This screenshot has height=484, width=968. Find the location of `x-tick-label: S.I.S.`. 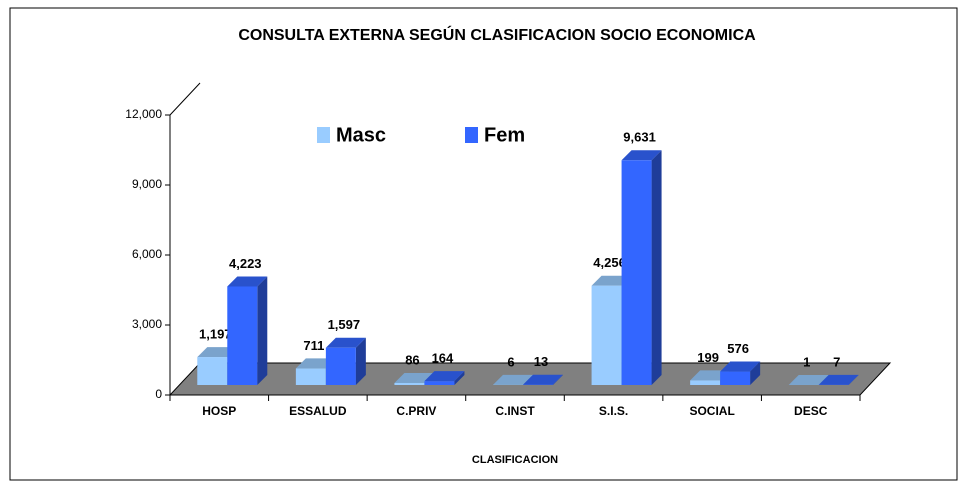

x-tick-label: S.I.S. is located at coordinates (613, 411).